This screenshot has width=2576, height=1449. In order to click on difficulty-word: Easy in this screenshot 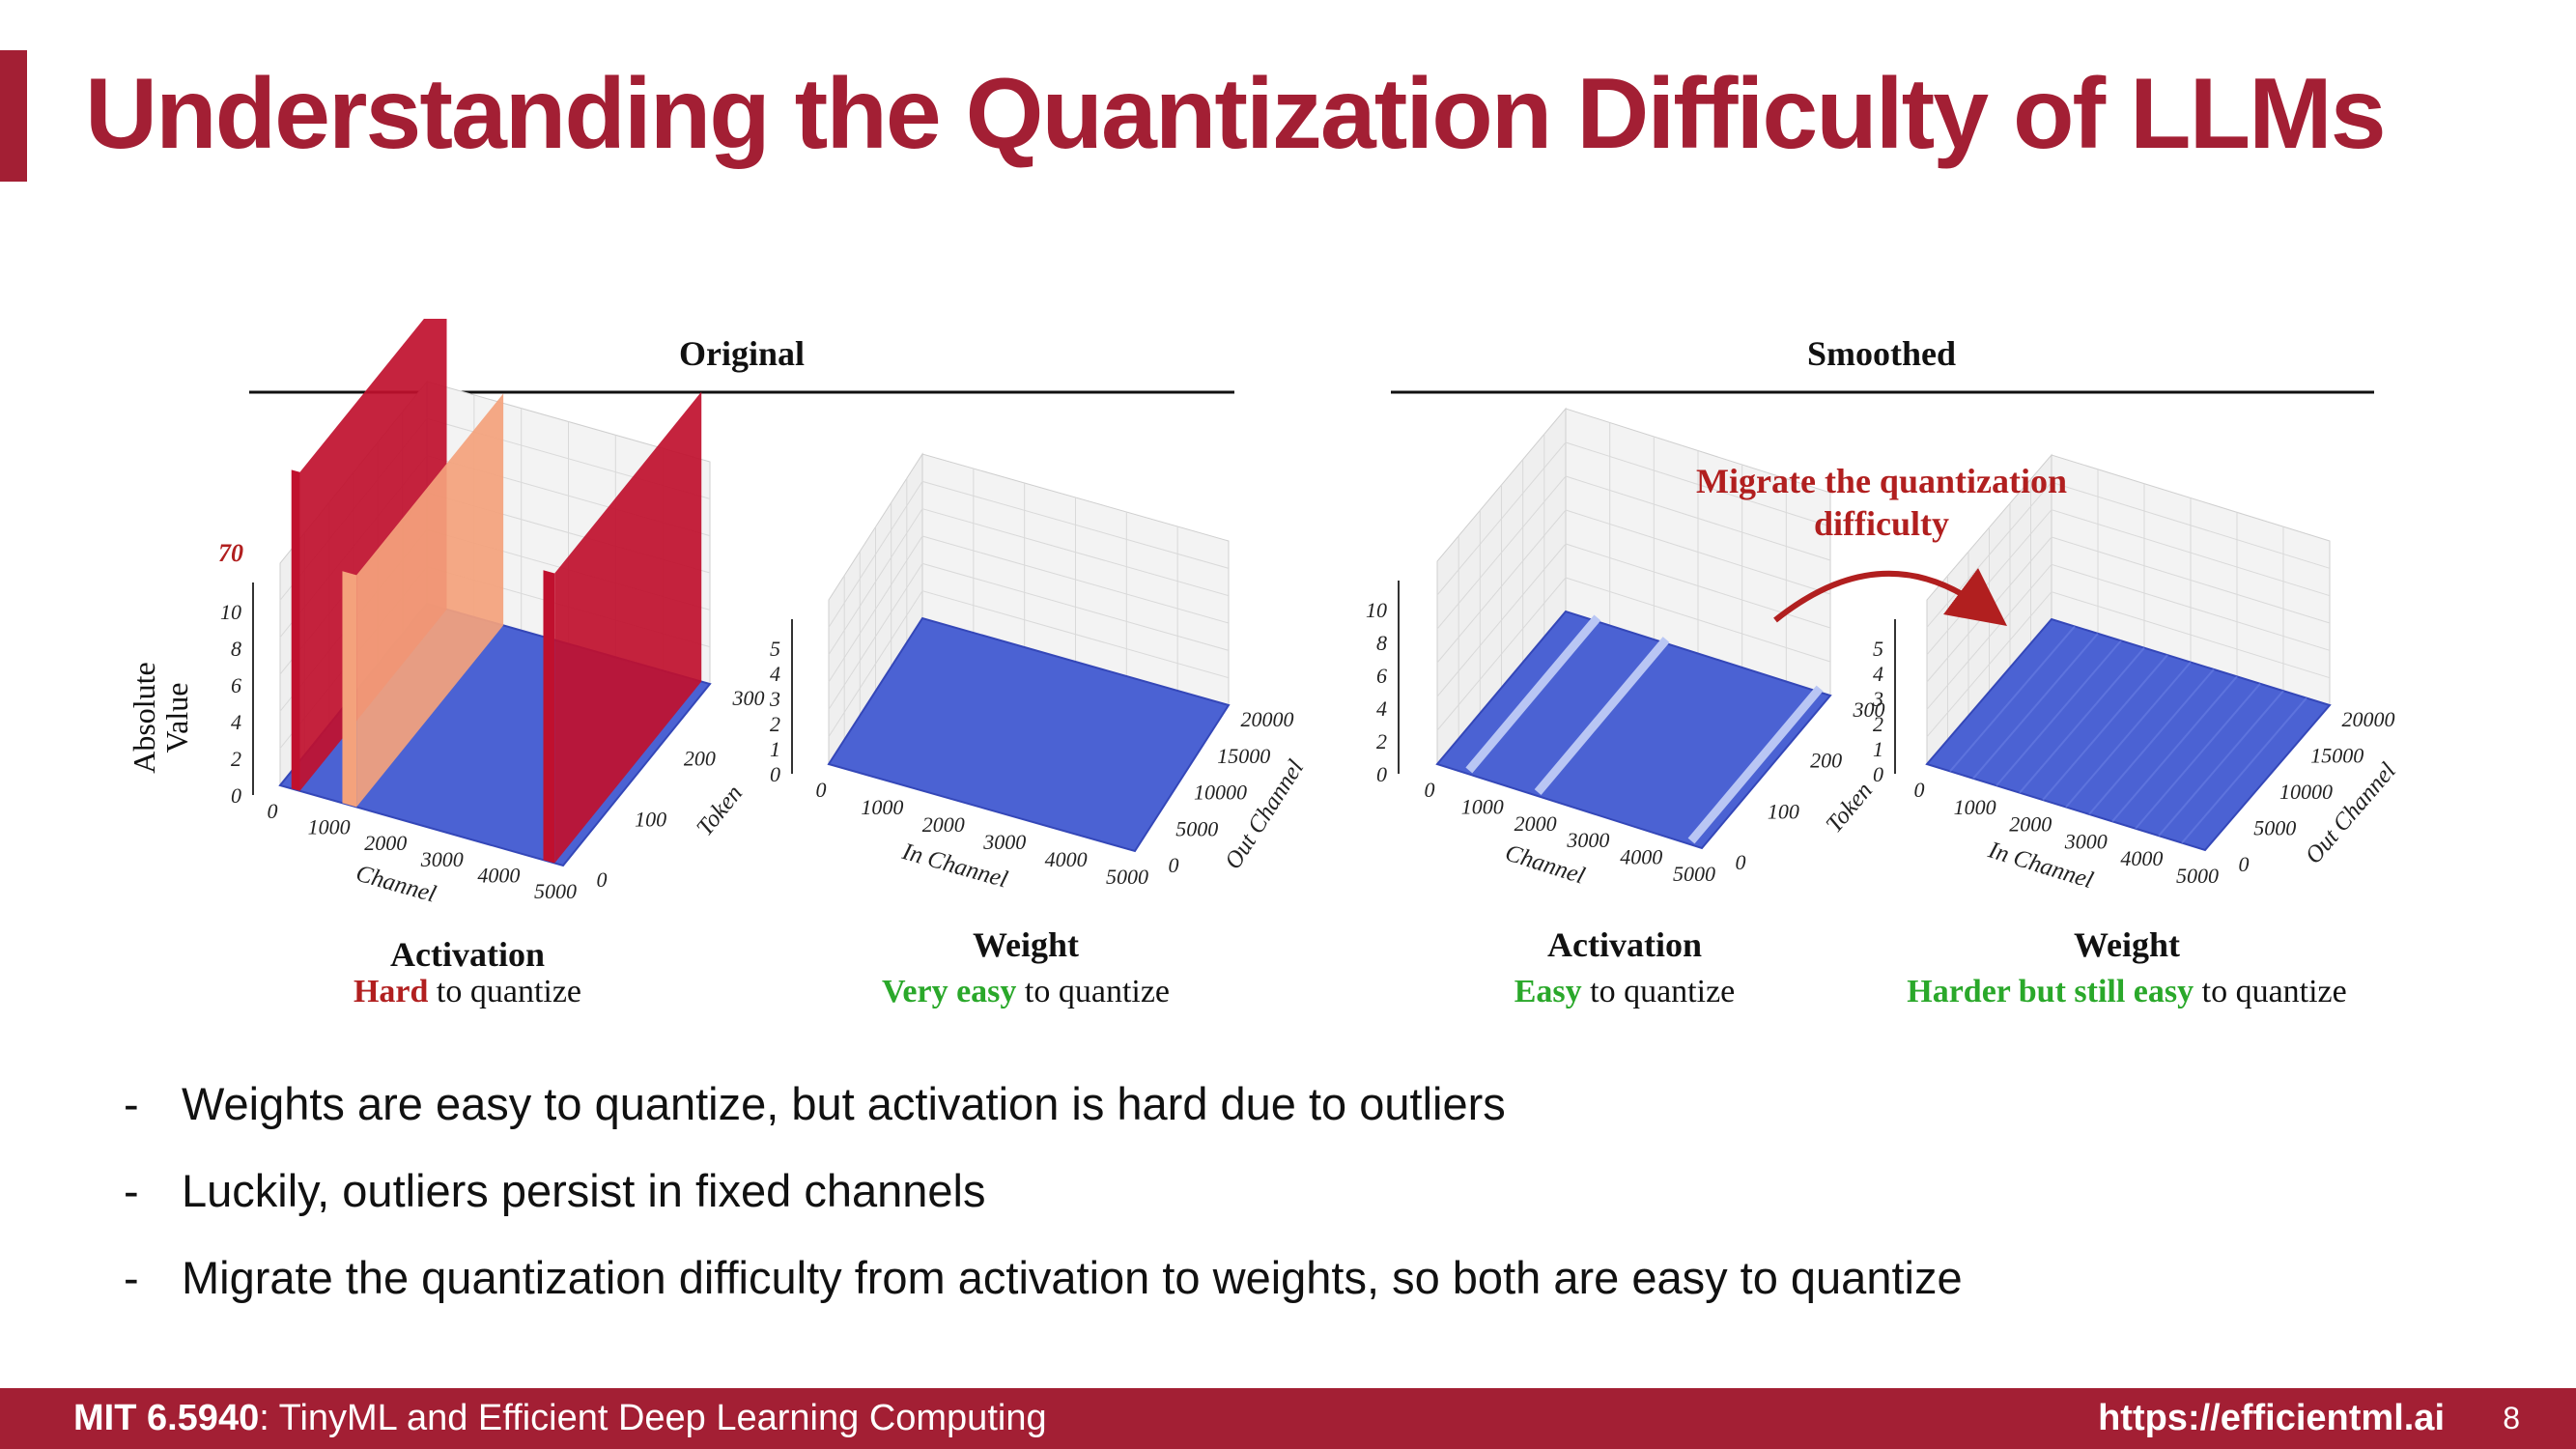, I will do `click(1548, 992)`.